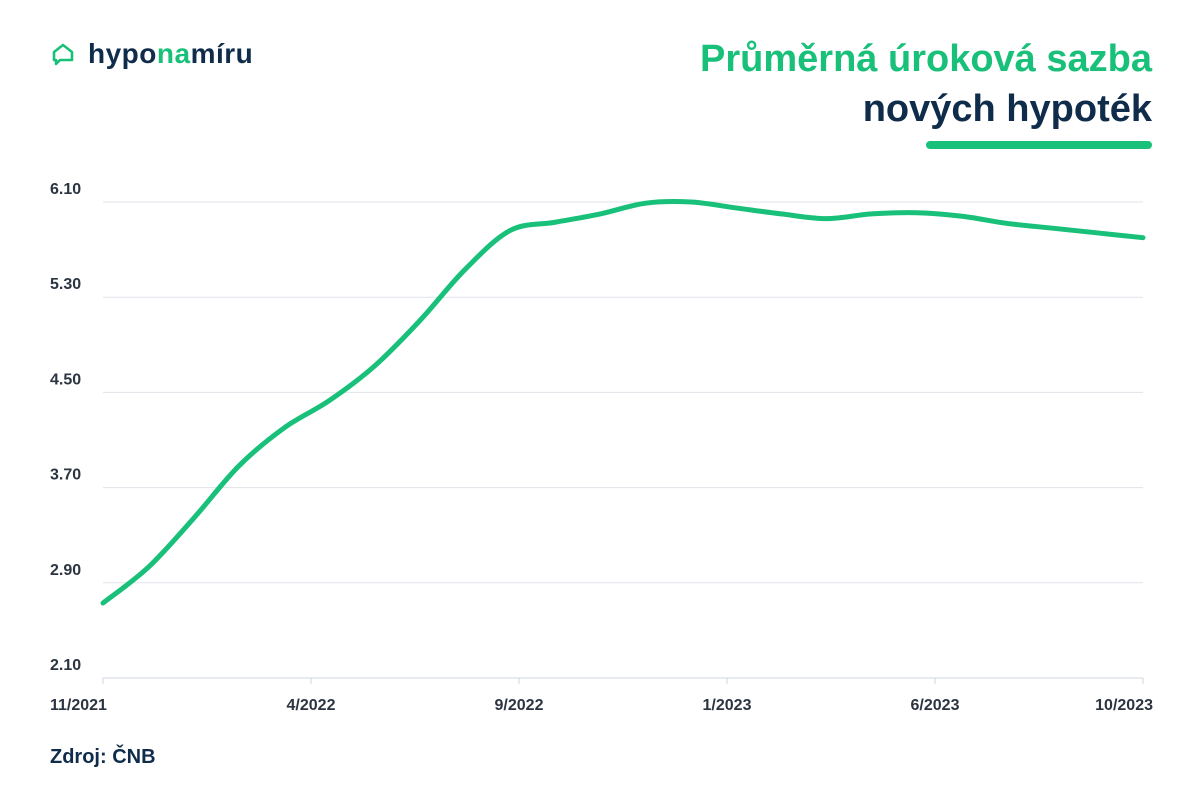 Image resolution: width=1200 pixels, height=806 pixels. Describe the element at coordinates (65, 189) in the screenshot. I see `y-tick-label: 6.10` at that location.